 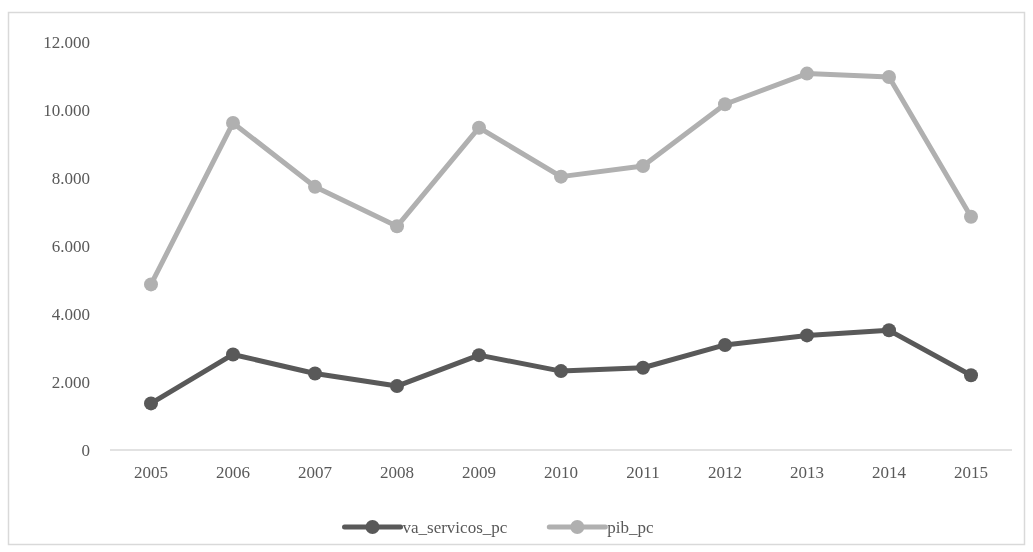 I want to click on y-tick-label: 8.000, so click(x=70, y=178).